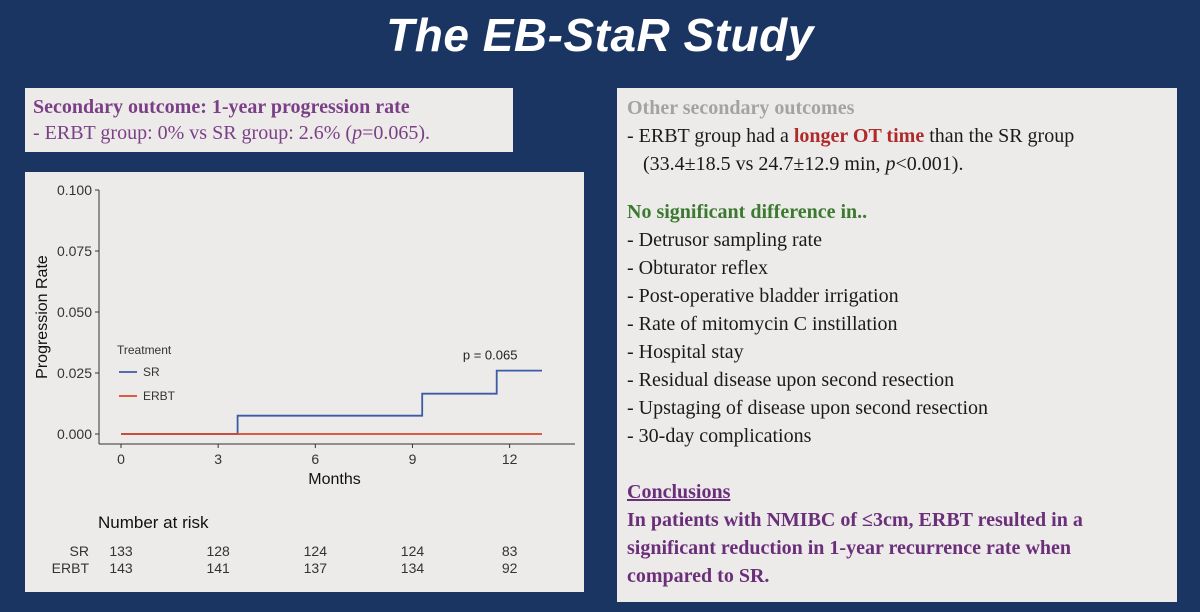 This screenshot has width=1200, height=612. What do you see at coordinates (357, 133) in the screenshot?
I see `secondary-line-p: p` at bounding box center [357, 133].